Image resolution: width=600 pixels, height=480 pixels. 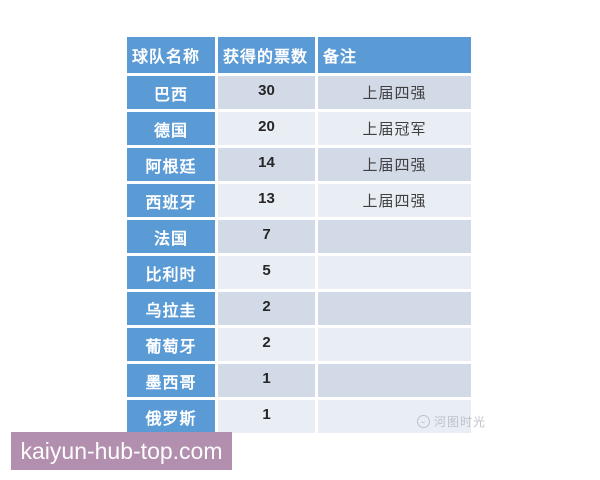 I want to click on watermark-text: 河图时光, so click(x=460, y=422).